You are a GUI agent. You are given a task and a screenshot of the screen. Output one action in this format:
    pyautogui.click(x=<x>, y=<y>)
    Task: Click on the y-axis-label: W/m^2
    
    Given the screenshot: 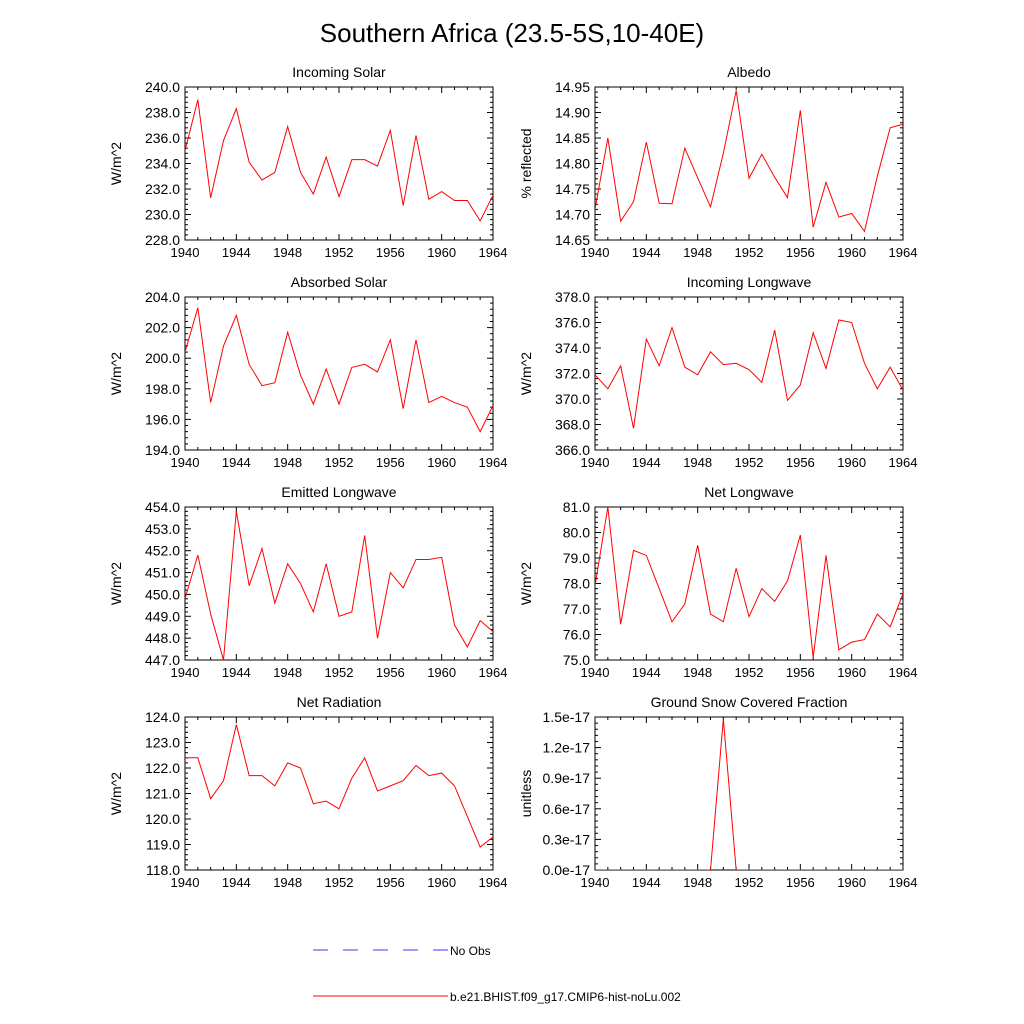 What is the action you would take?
    pyautogui.click(x=116, y=793)
    